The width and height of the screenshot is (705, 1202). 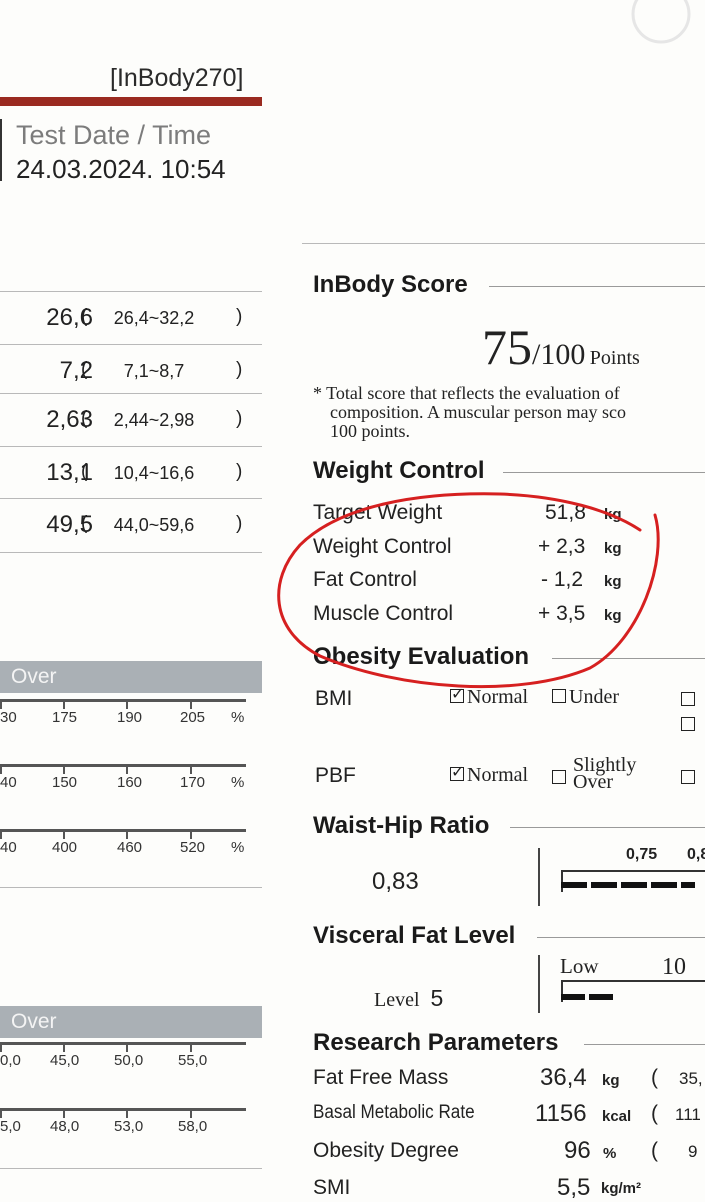 What do you see at coordinates (69, 524) in the screenshot?
I see `row-value: 49,5` at bounding box center [69, 524].